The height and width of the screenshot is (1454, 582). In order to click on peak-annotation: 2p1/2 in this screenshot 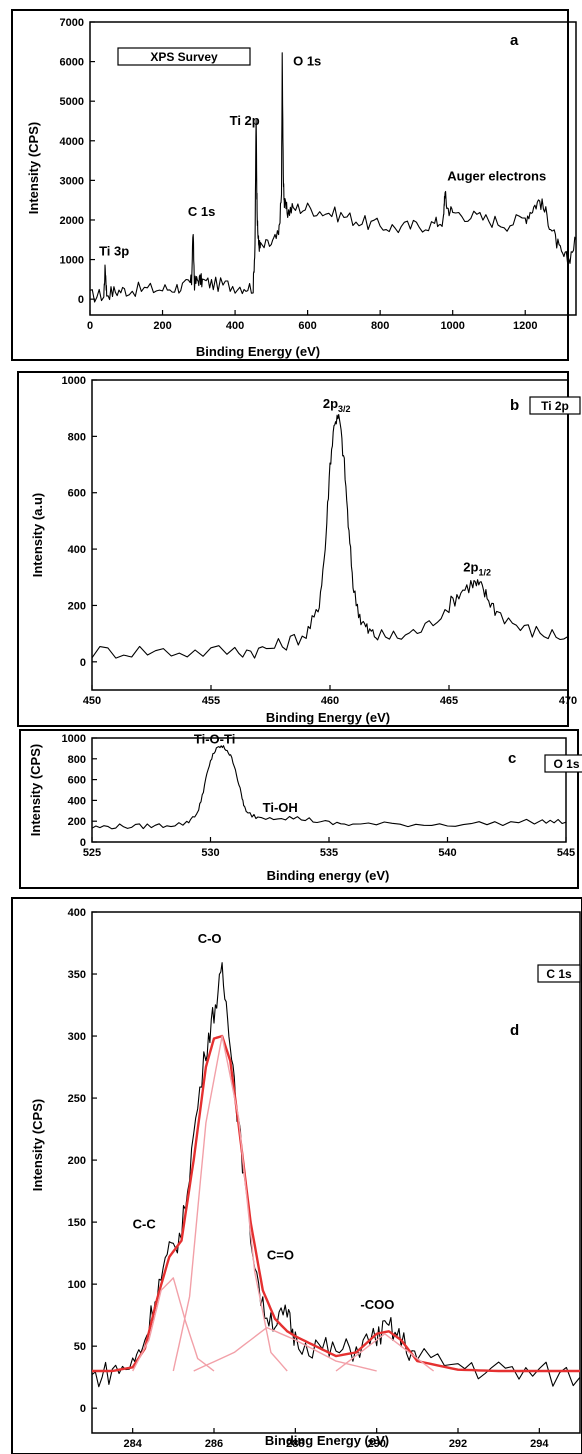, I will do `click(477, 569)`.